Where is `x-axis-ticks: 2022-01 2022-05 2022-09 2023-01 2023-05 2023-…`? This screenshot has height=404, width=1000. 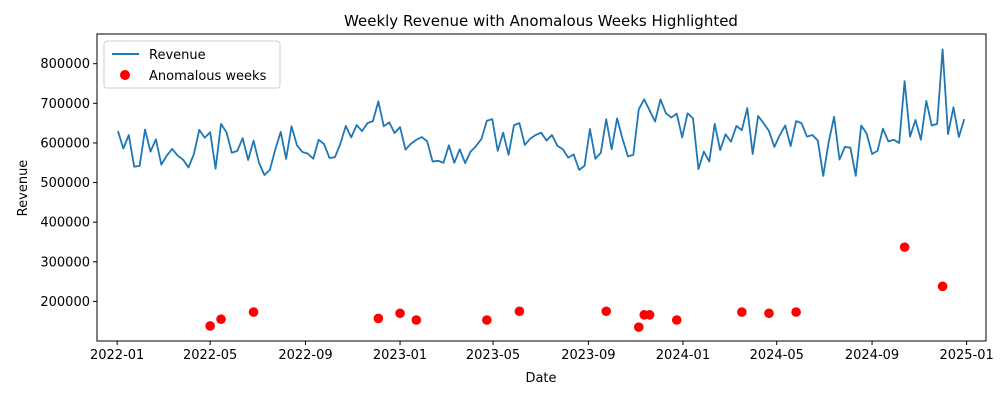
x-axis-ticks: 2022-01 2022-05 2022-09 2023-01 2023-05 2023-… is located at coordinates (542, 352).